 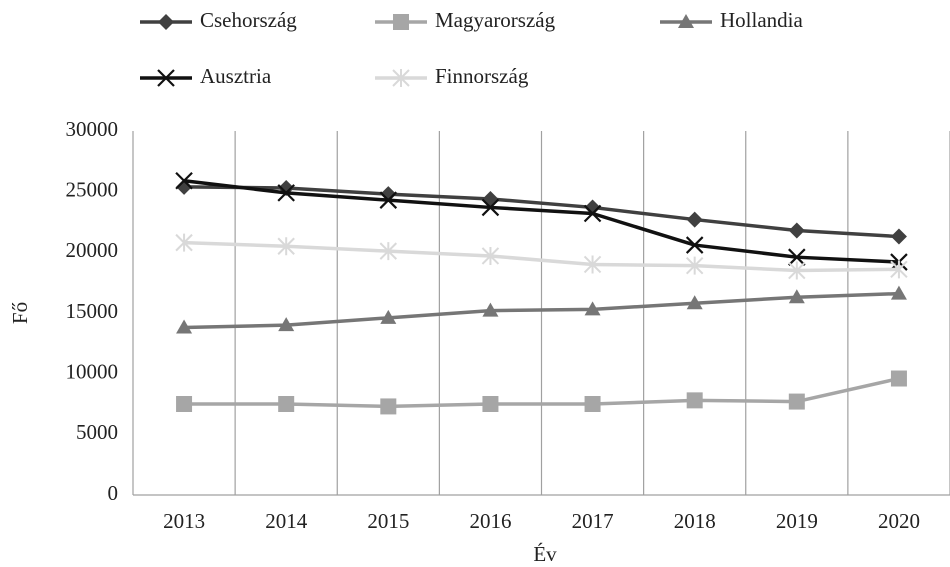 I want to click on y-tick-label: 0, so click(x=113, y=493).